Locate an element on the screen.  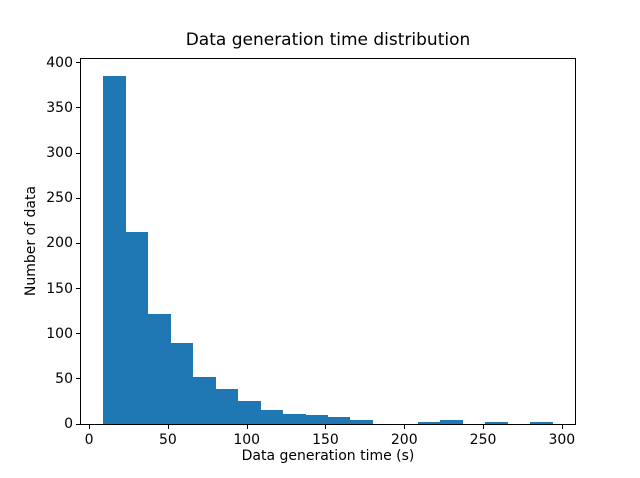
y-tick-label: 100 is located at coordinates (59, 333).